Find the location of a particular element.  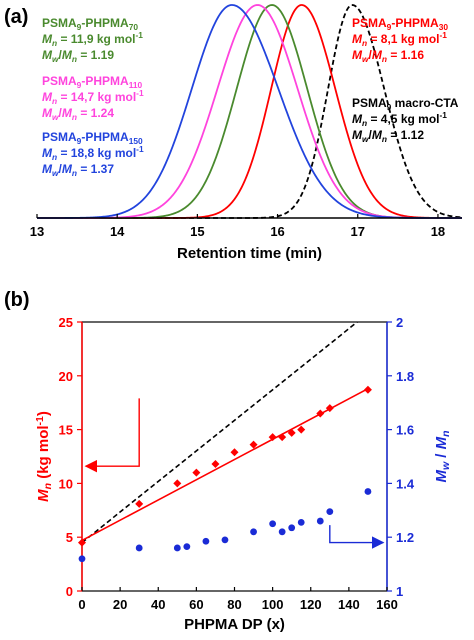

gpc-series-label-line: Mw/Mn = 1.37 is located at coordinates (78, 170).